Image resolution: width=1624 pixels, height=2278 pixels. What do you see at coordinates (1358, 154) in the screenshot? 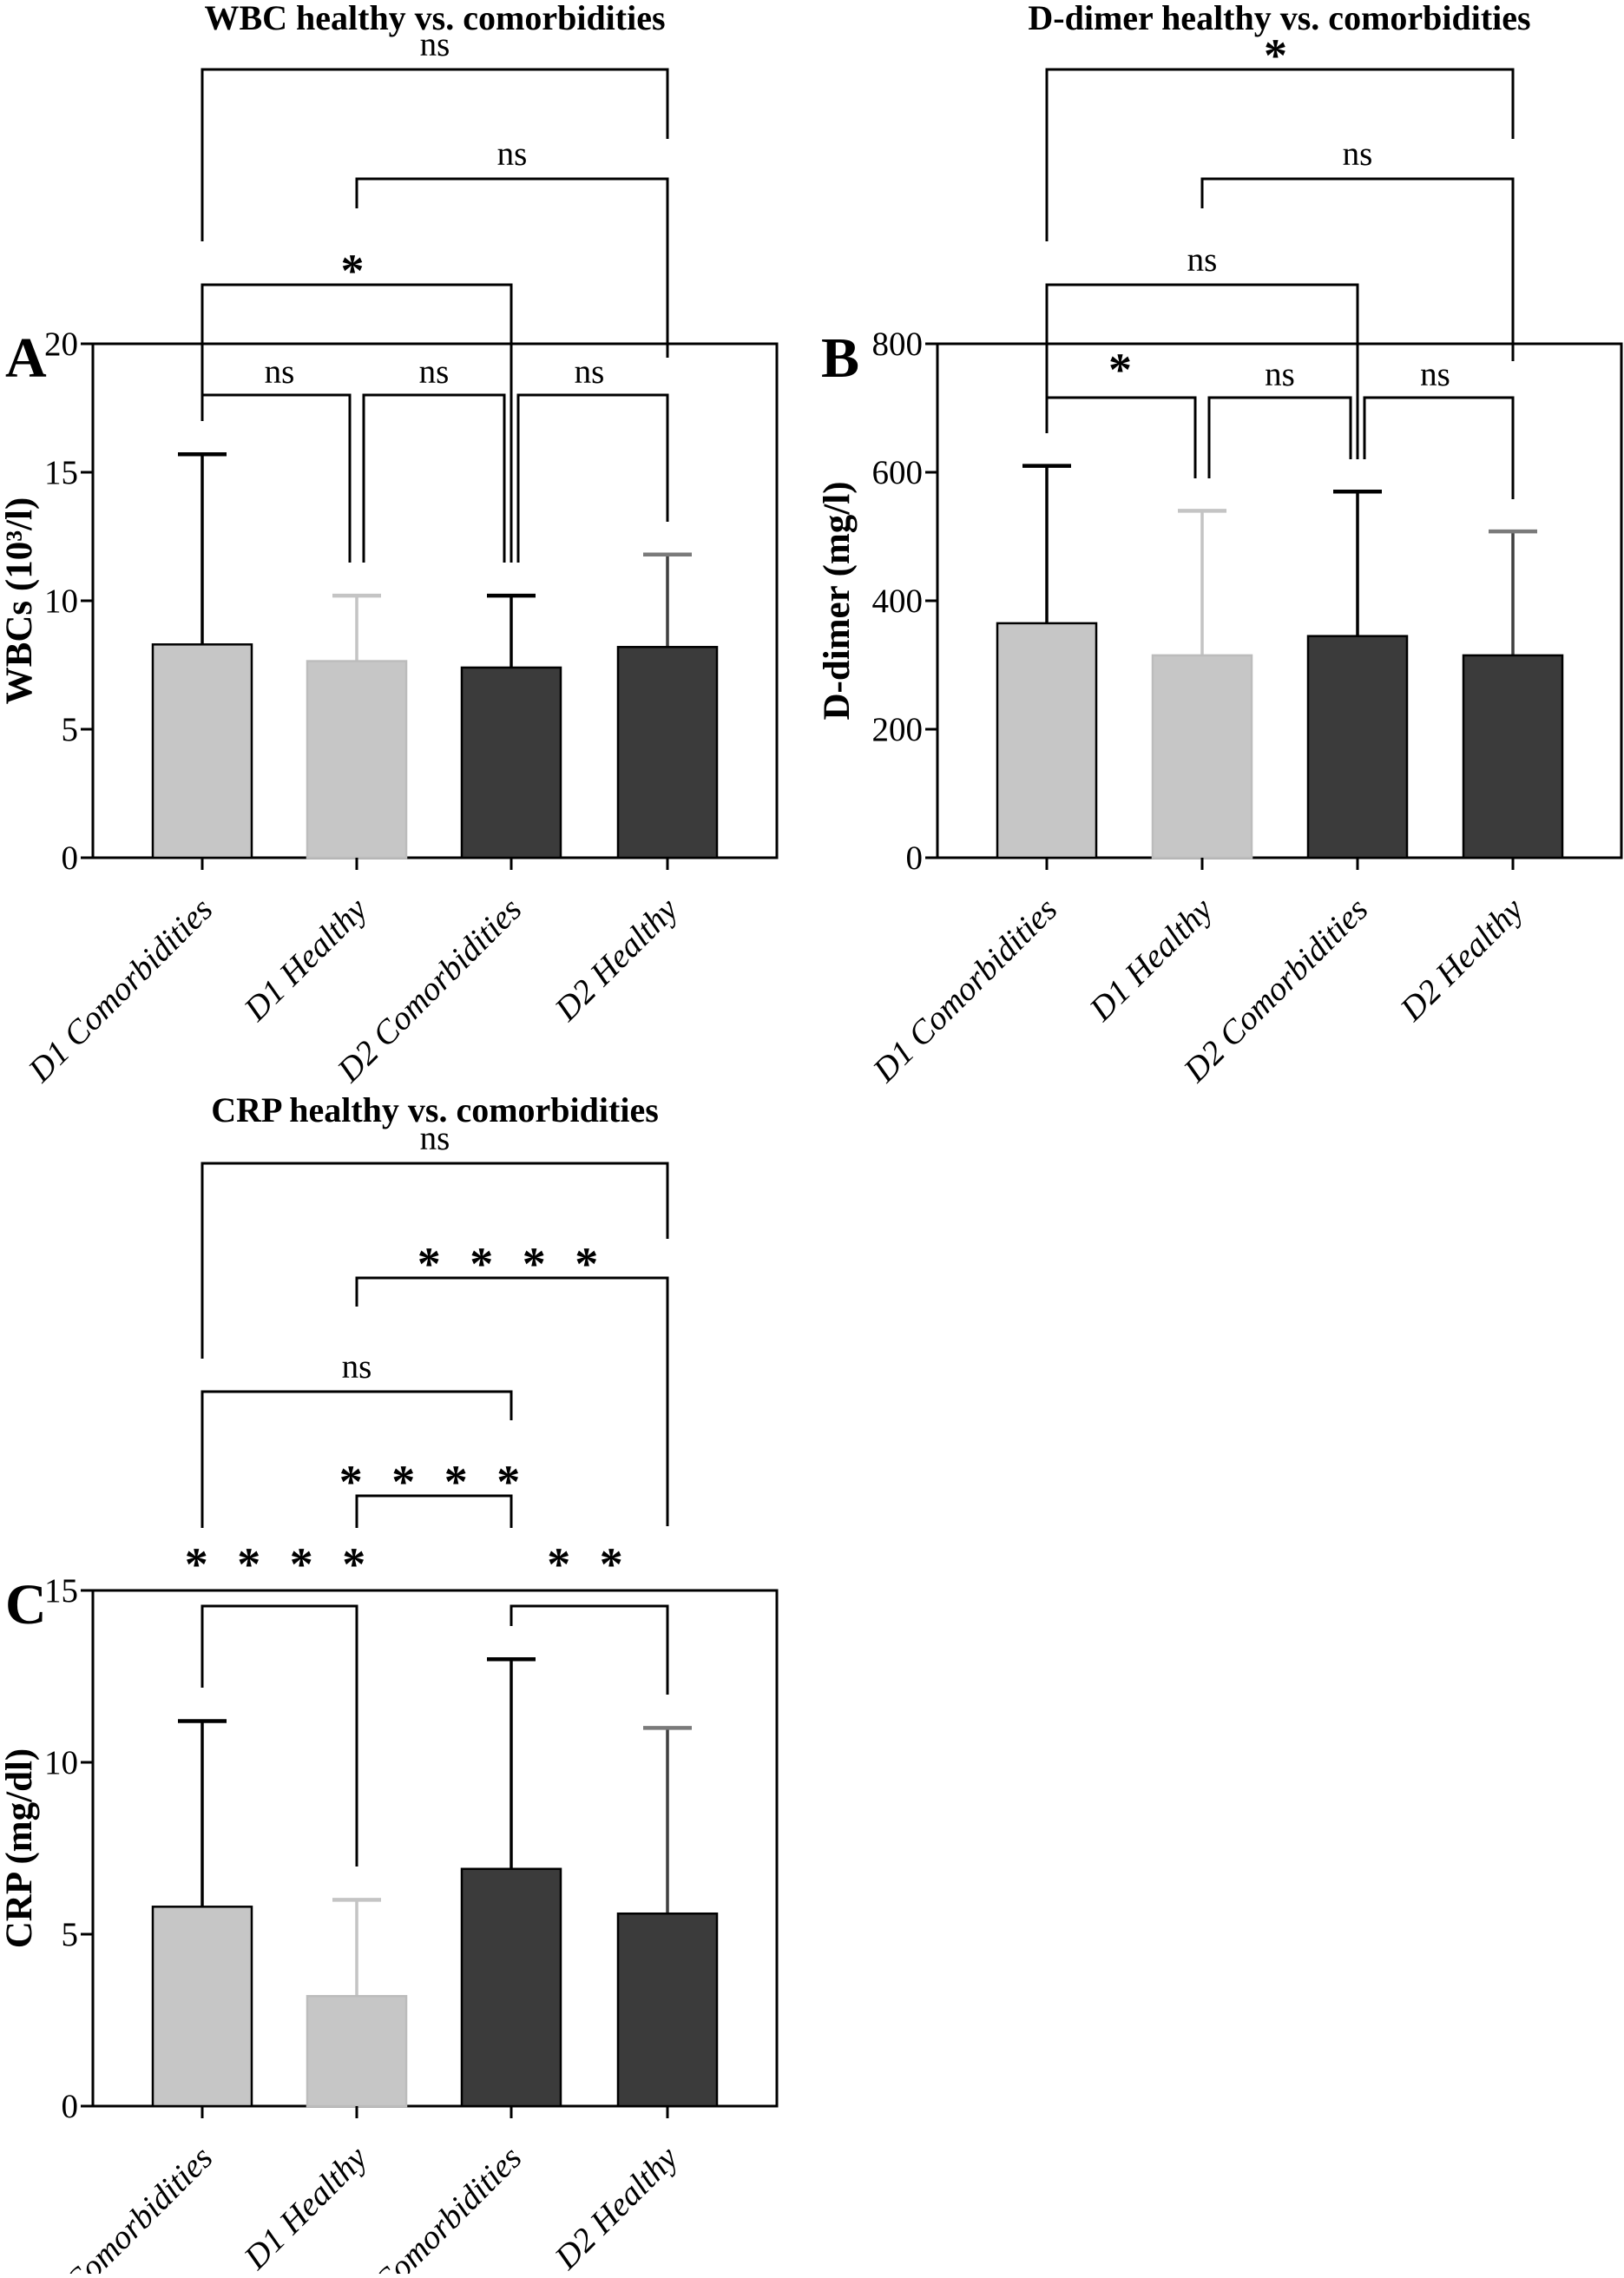
I see `panel-b-sig-above-label-1: ns` at bounding box center [1358, 154].